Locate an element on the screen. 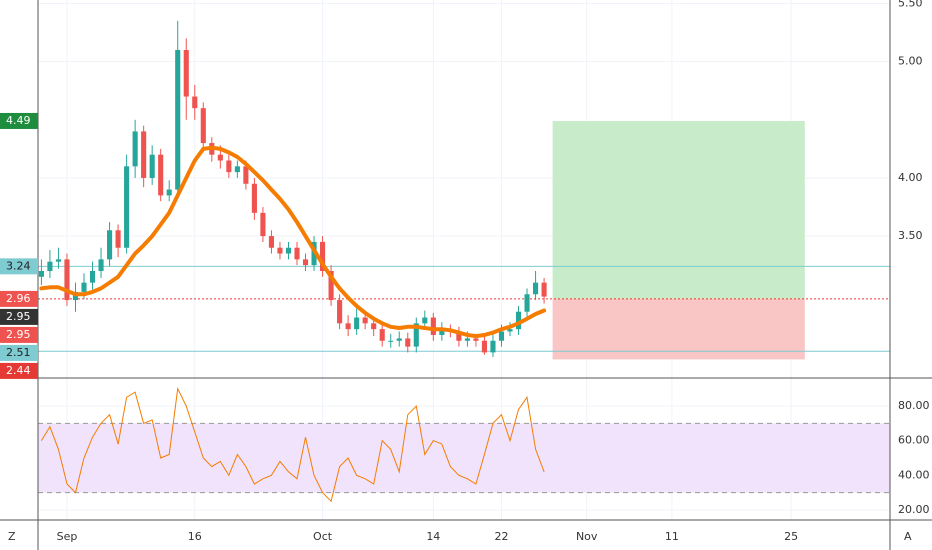 The height and width of the screenshot is (550, 932). corner-right: A is located at coordinates (908, 536).